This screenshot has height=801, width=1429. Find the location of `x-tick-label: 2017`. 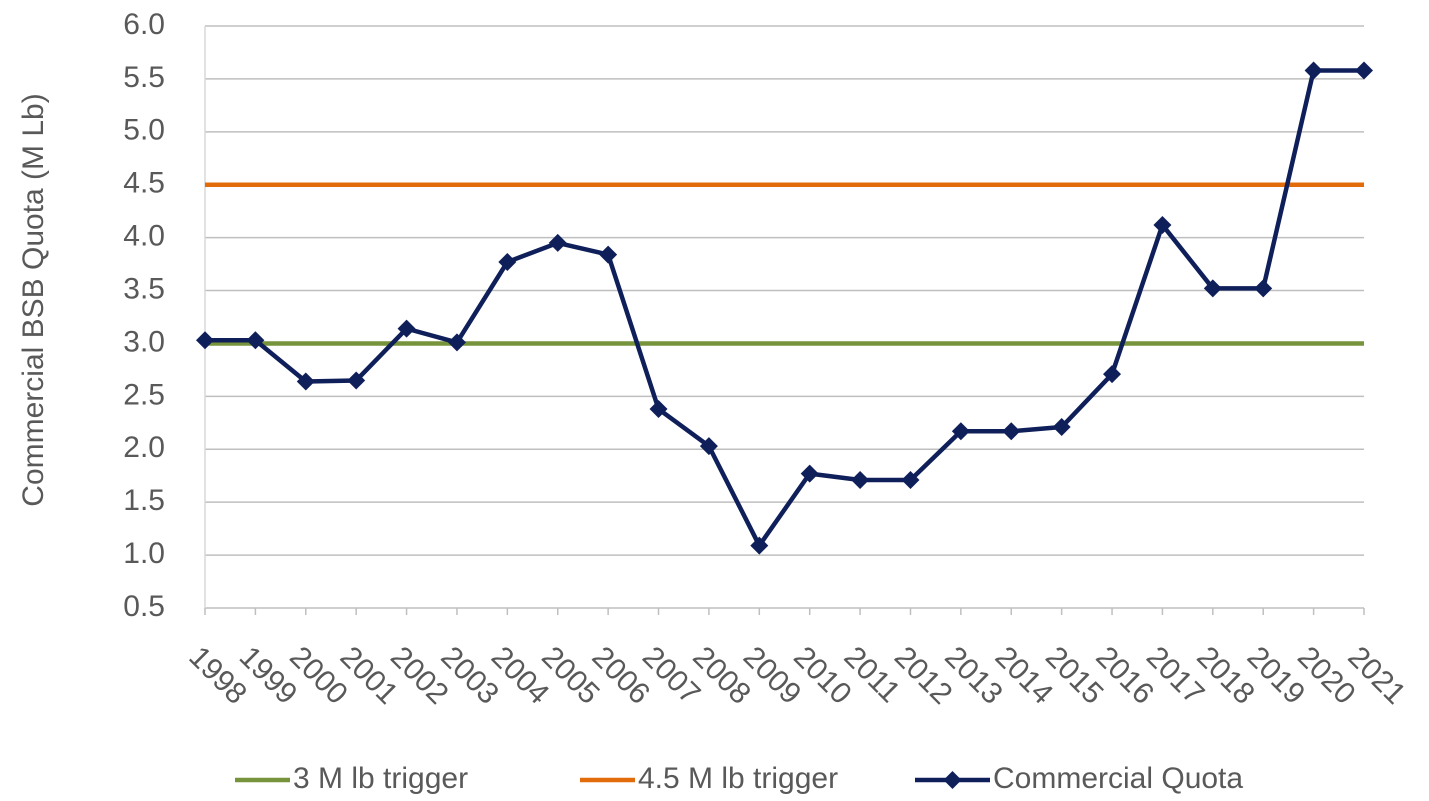

x-tick-label: 2017 is located at coordinates (1175, 675).